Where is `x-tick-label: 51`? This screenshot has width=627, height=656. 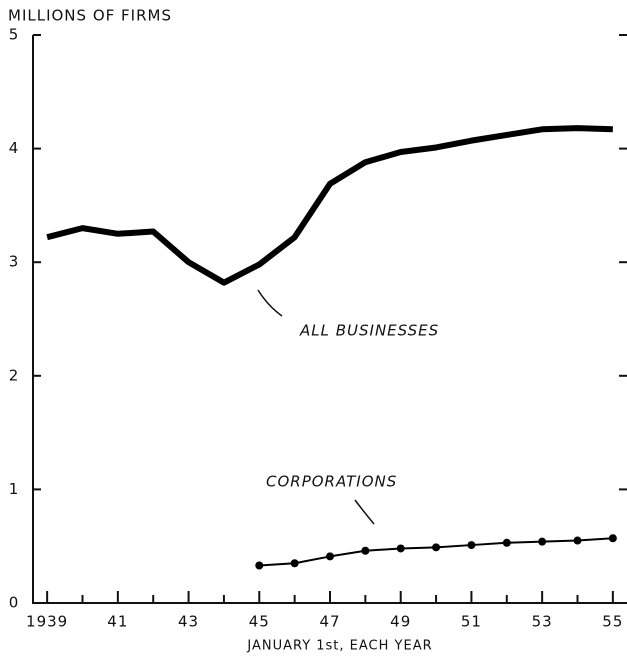
x-tick-label: 51 is located at coordinates (471, 622).